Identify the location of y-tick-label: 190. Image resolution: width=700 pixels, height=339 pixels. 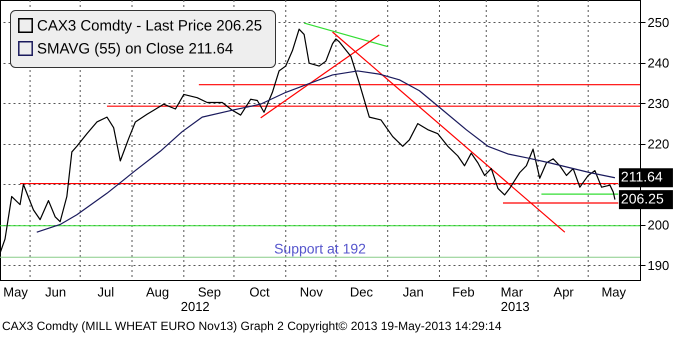
(659, 265).